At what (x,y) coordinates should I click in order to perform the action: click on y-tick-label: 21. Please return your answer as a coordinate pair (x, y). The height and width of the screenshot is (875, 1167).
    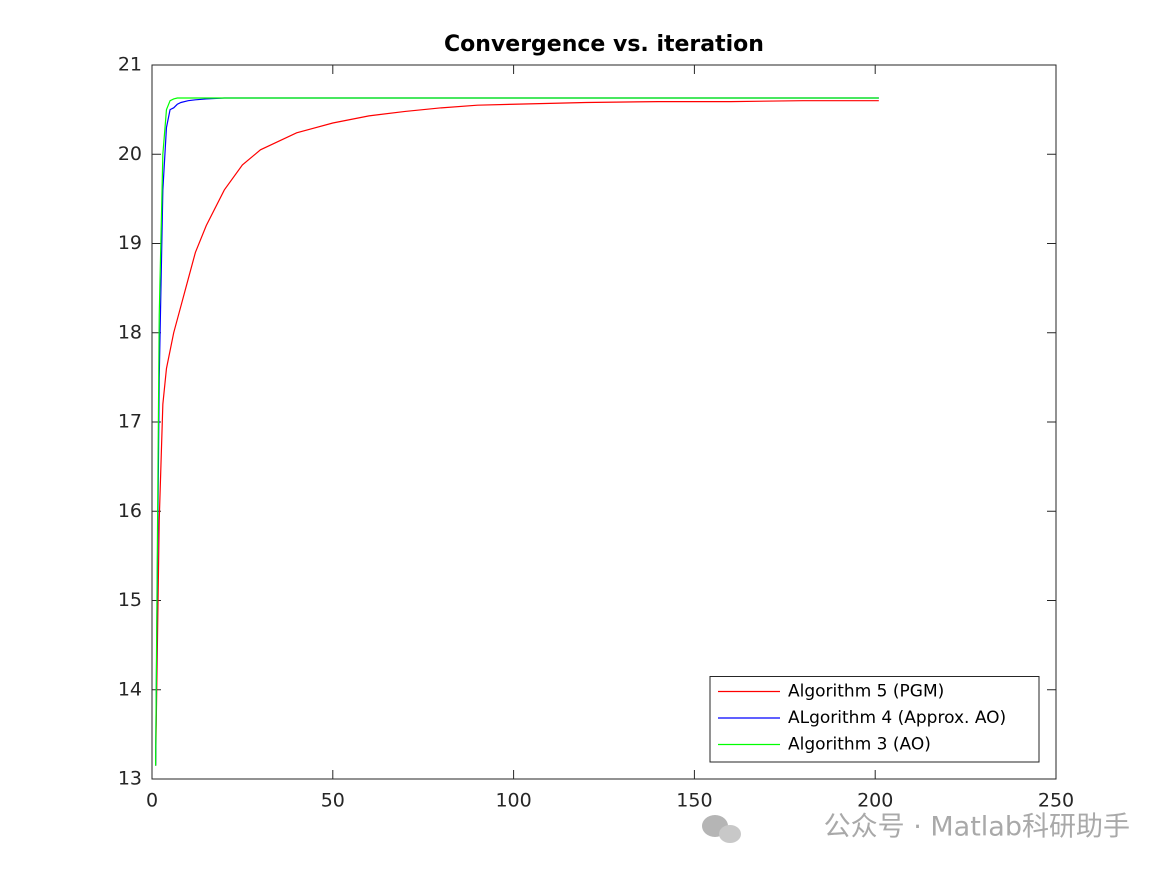
    Looking at the image, I should click on (130, 65).